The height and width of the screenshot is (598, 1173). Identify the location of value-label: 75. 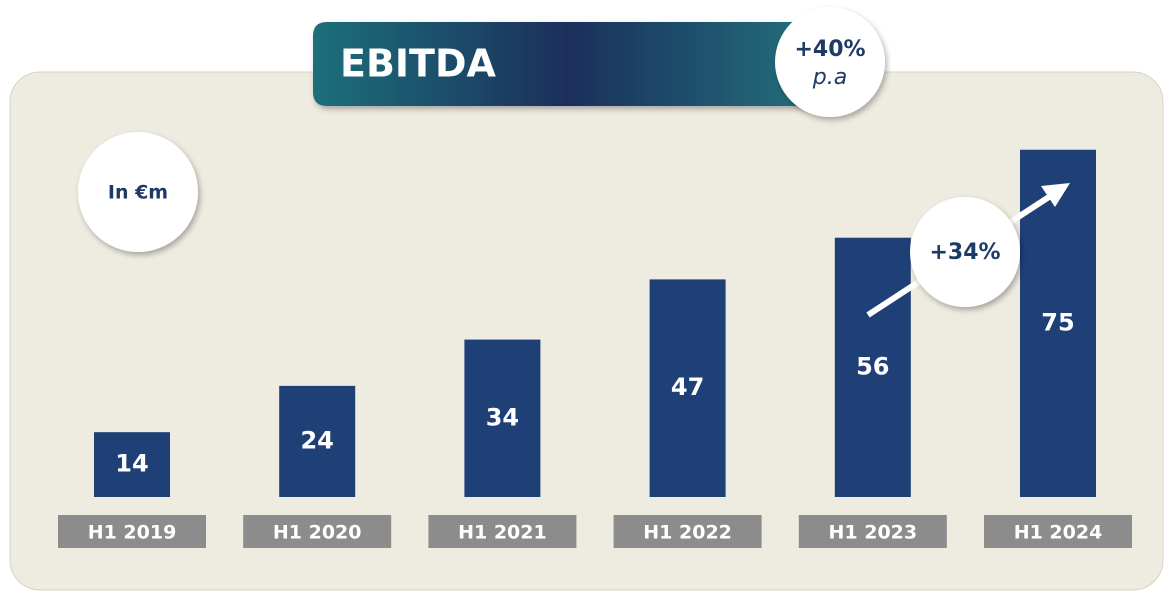
(1057, 322).